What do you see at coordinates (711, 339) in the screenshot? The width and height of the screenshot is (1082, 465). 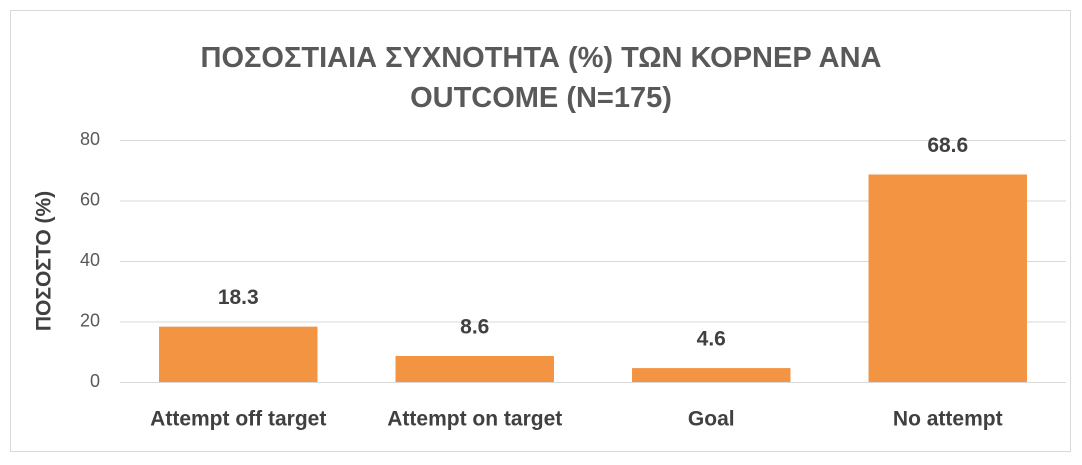 I see `data-label: 4.6` at bounding box center [711, 339].